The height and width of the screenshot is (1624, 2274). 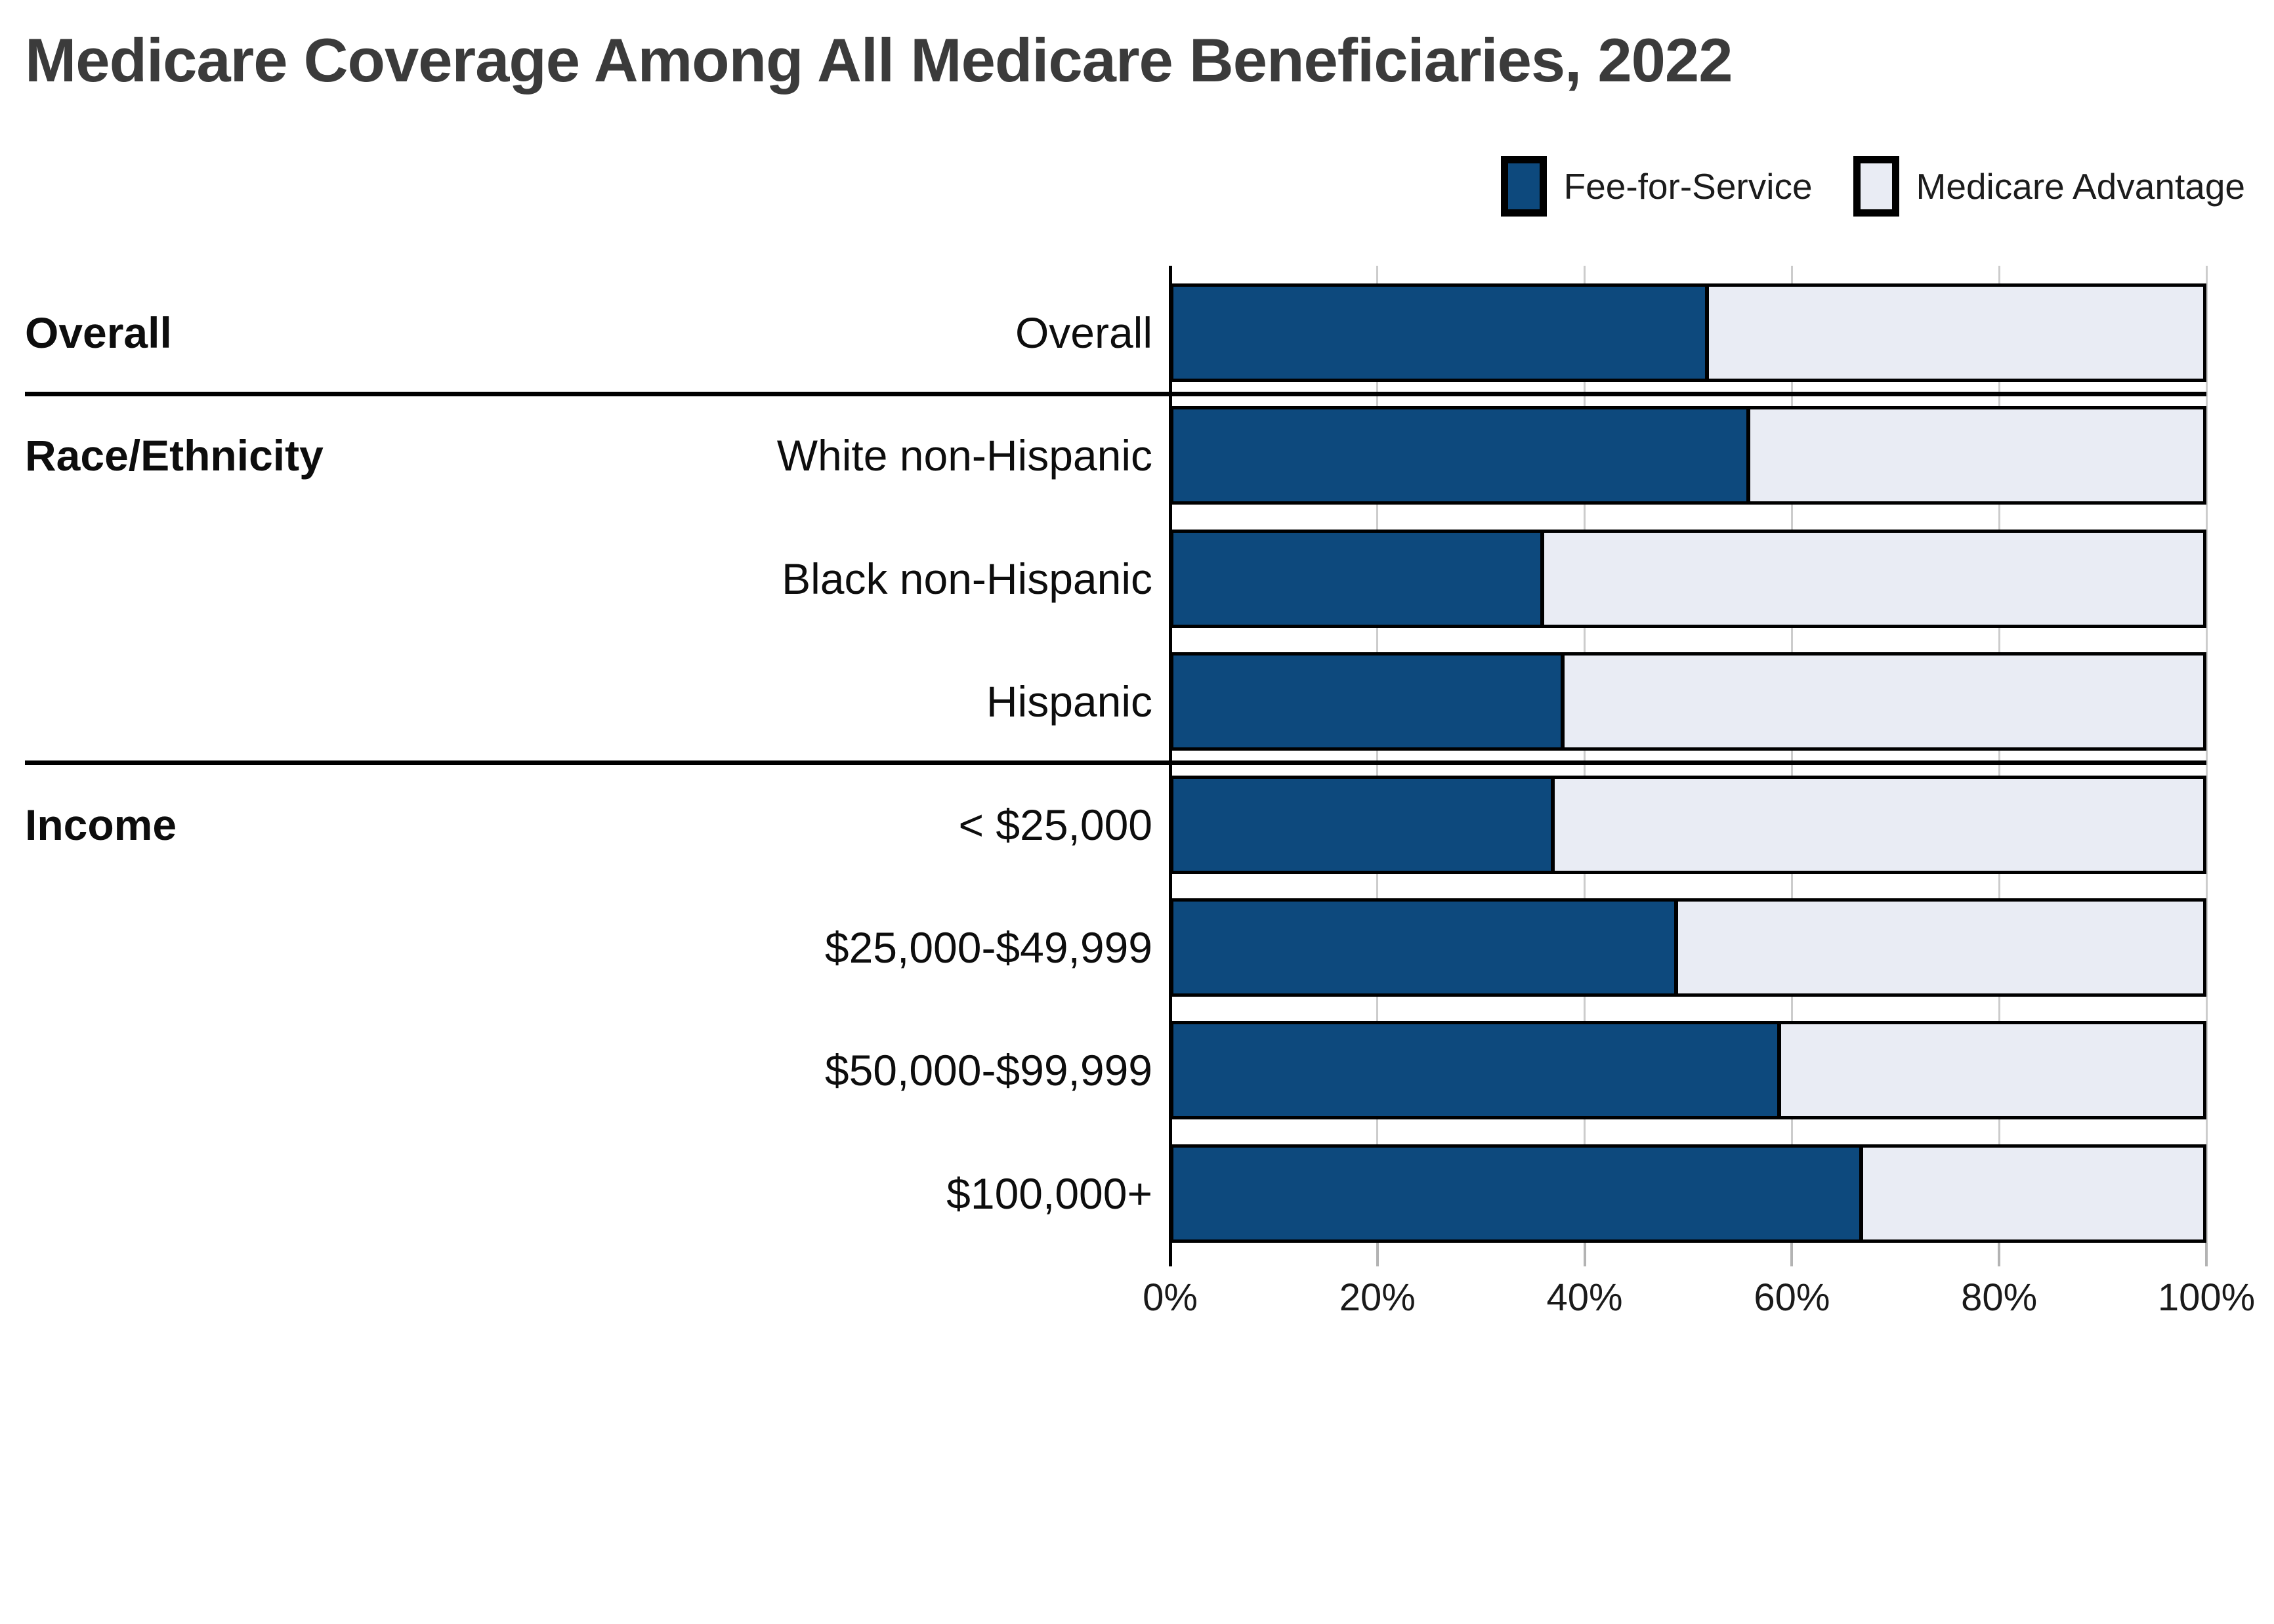 I want to click on legend-item-medicare-advantage: Medicare Advantage, so click(x=2049, y=186).